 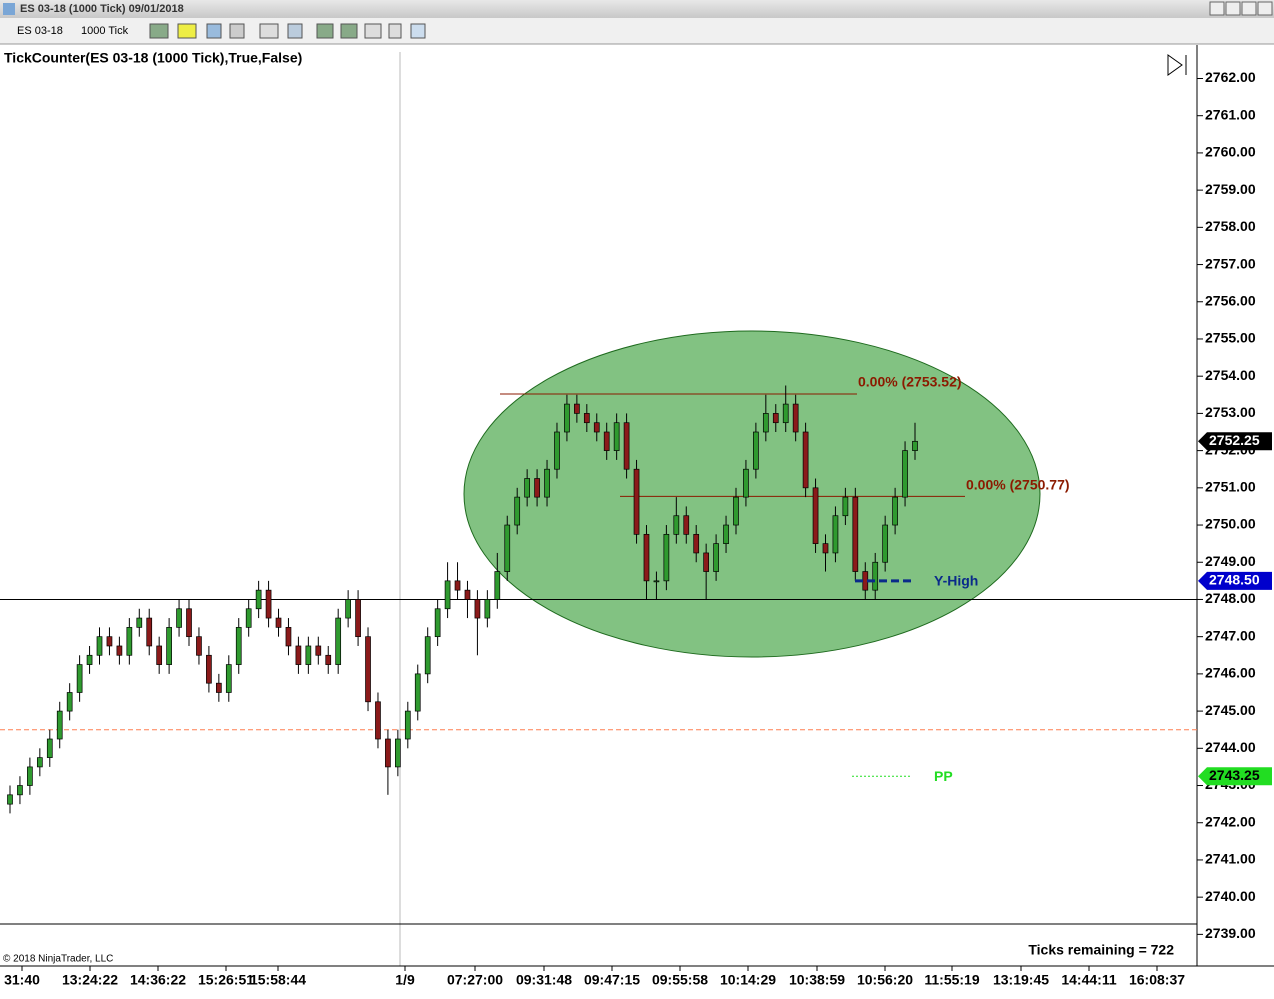 What do you see at coordinates (1230, 524) in the screenshot?
I see `y-tick-label: 2750.00` at bounding box center [1230, 524].